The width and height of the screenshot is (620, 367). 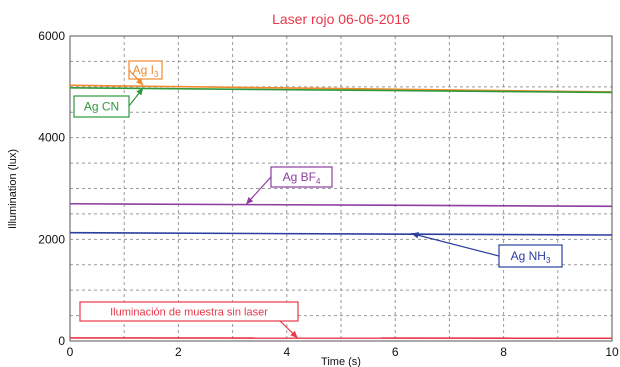 I want to click on y-tick-label: 6000, so click(x=51, y=36).